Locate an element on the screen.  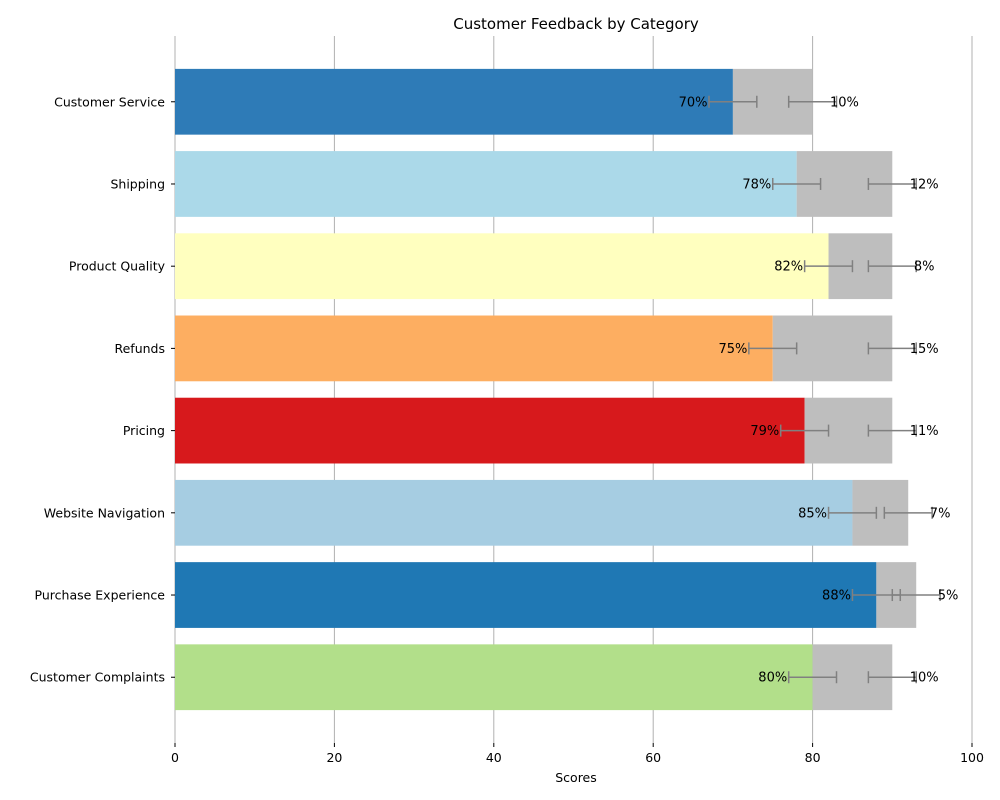
x-tick-label: 100 is located at coordinates (972, 757).